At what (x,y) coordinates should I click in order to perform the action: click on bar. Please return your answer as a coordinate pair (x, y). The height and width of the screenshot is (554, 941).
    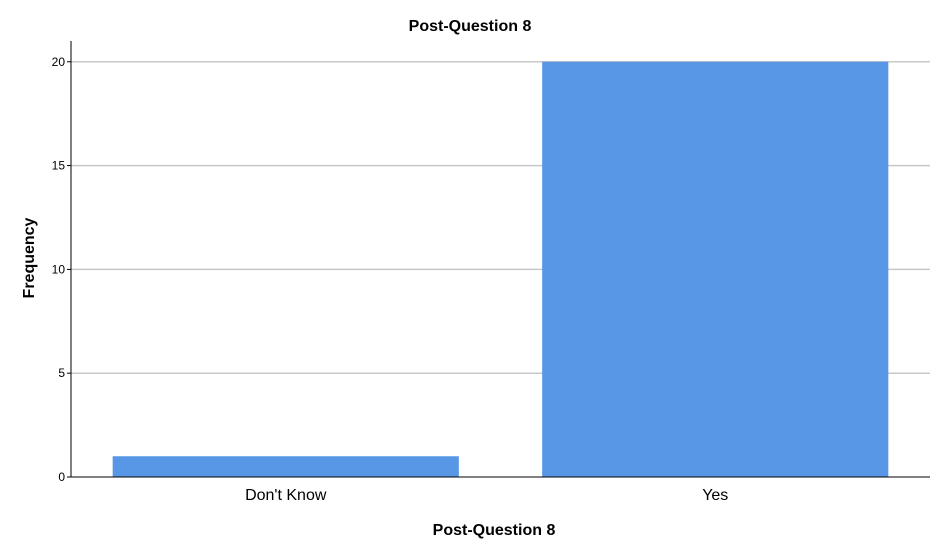
    Looking at the image, I should click on (285, 466).